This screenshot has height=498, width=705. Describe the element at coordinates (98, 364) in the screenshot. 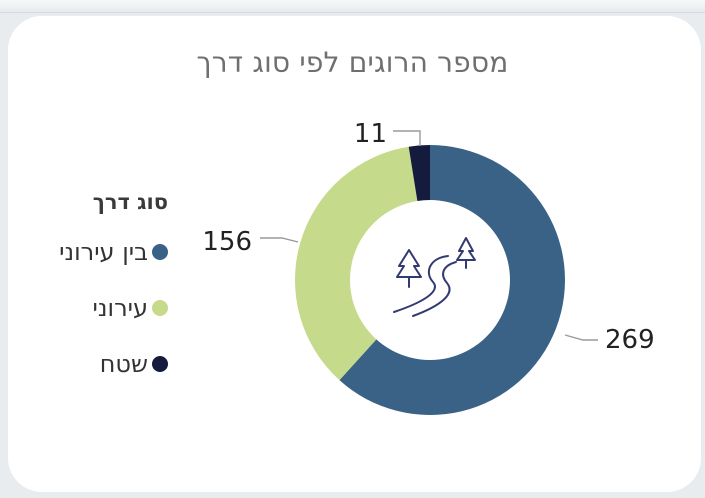

I see `legend-item-offroad: שטח` at that location.